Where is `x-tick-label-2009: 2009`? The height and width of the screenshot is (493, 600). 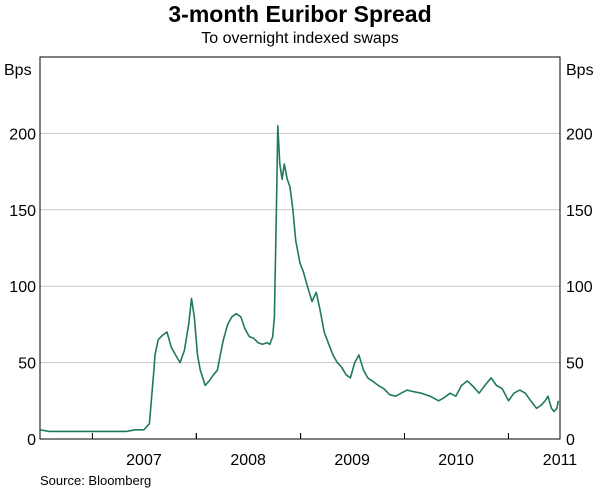
x-tick-label-2009: 2009 is located at coordinates (352, 460).